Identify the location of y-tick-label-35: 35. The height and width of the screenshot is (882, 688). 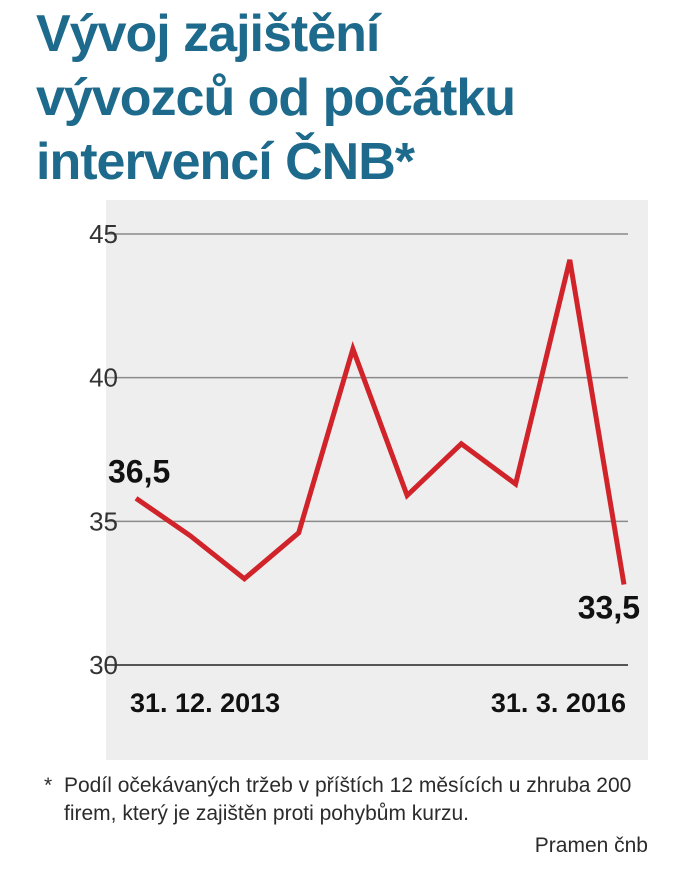
(103, 521).